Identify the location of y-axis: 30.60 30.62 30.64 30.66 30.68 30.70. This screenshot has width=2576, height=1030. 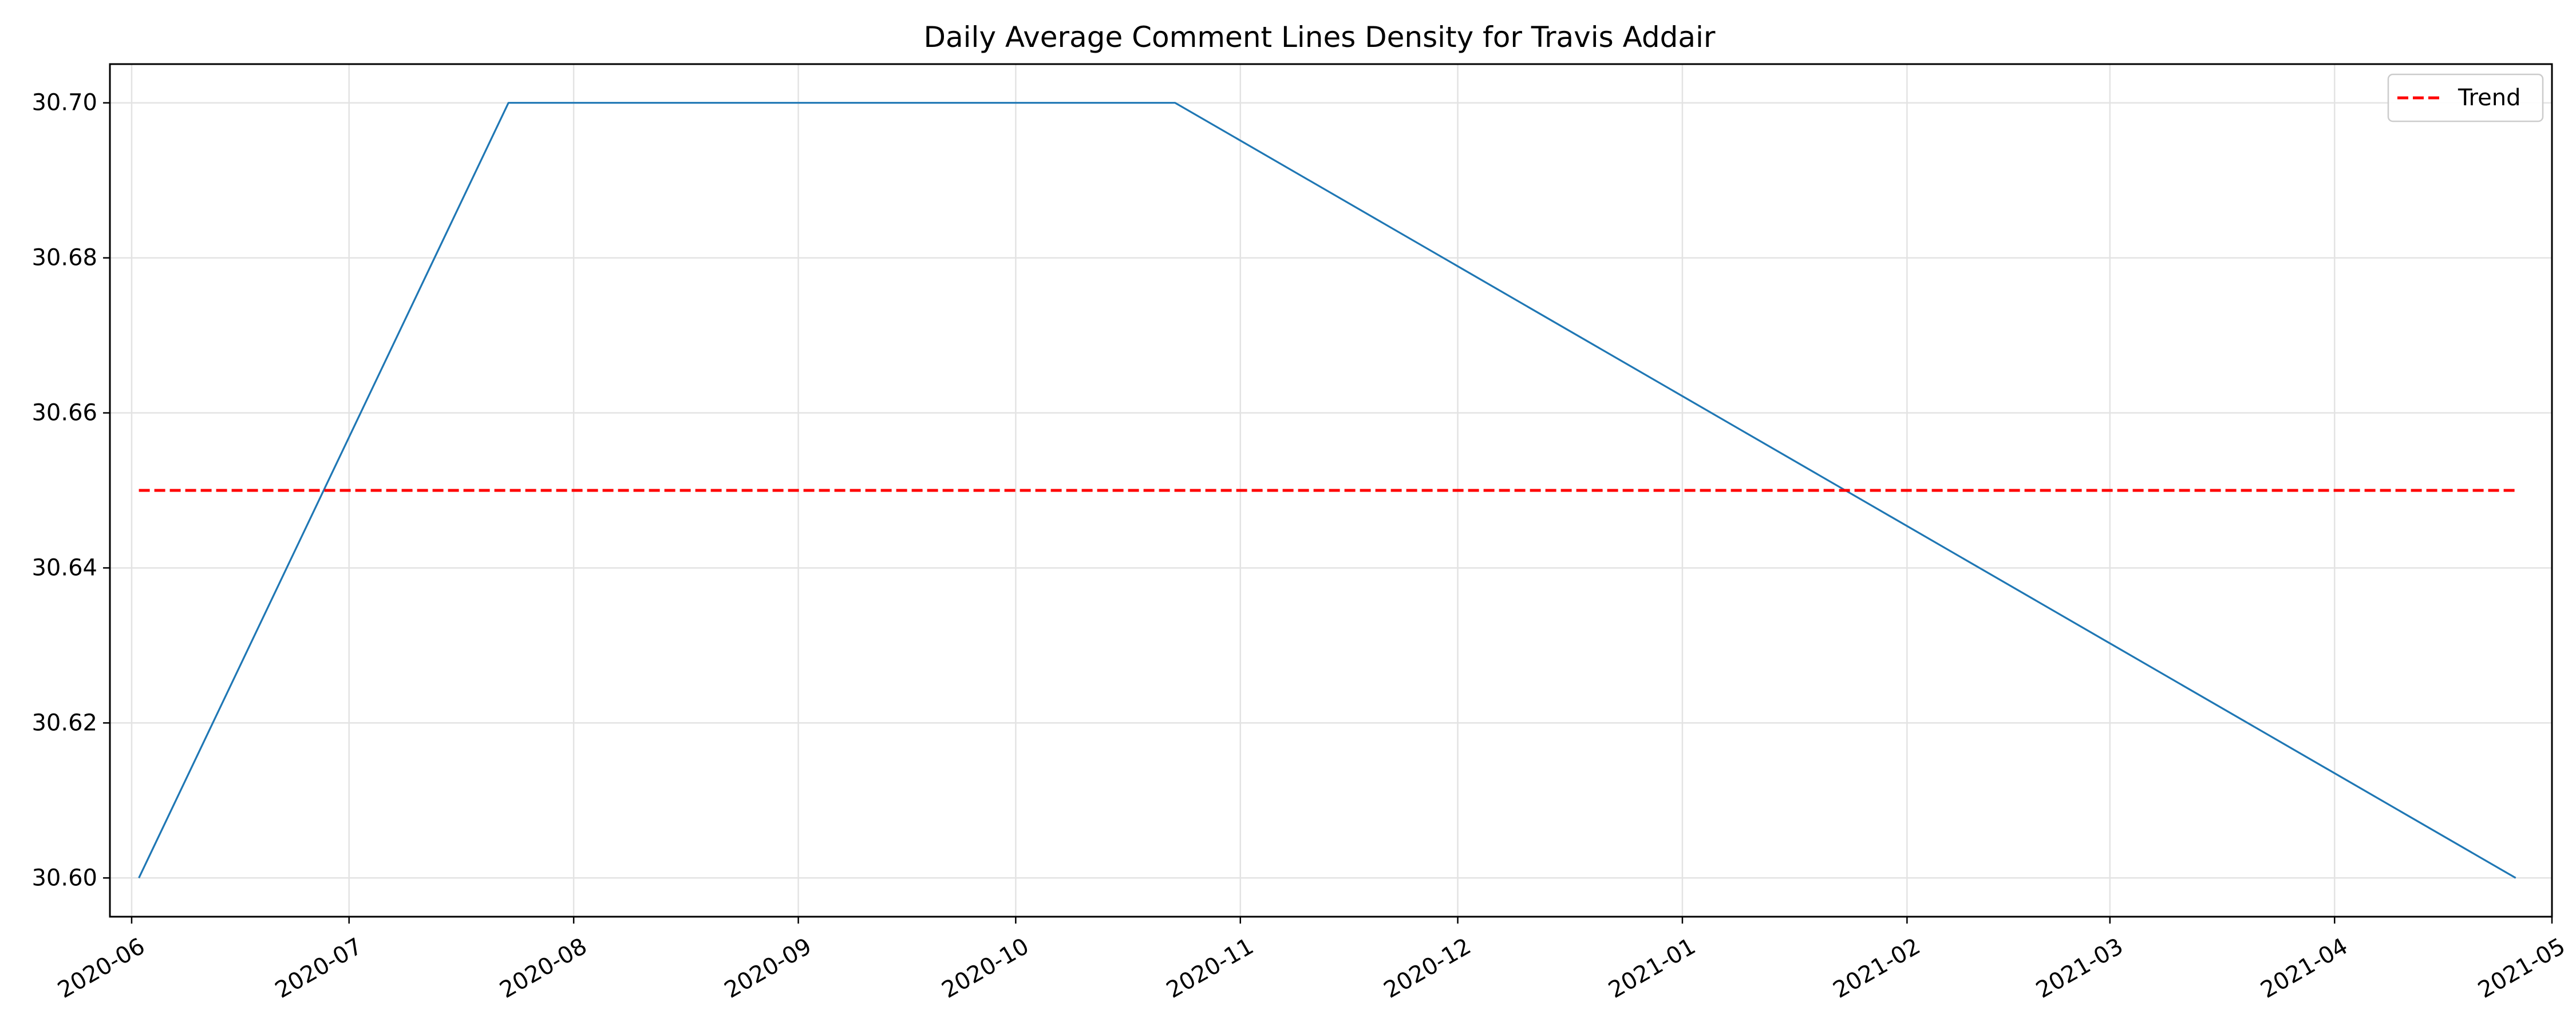
(70, 490).